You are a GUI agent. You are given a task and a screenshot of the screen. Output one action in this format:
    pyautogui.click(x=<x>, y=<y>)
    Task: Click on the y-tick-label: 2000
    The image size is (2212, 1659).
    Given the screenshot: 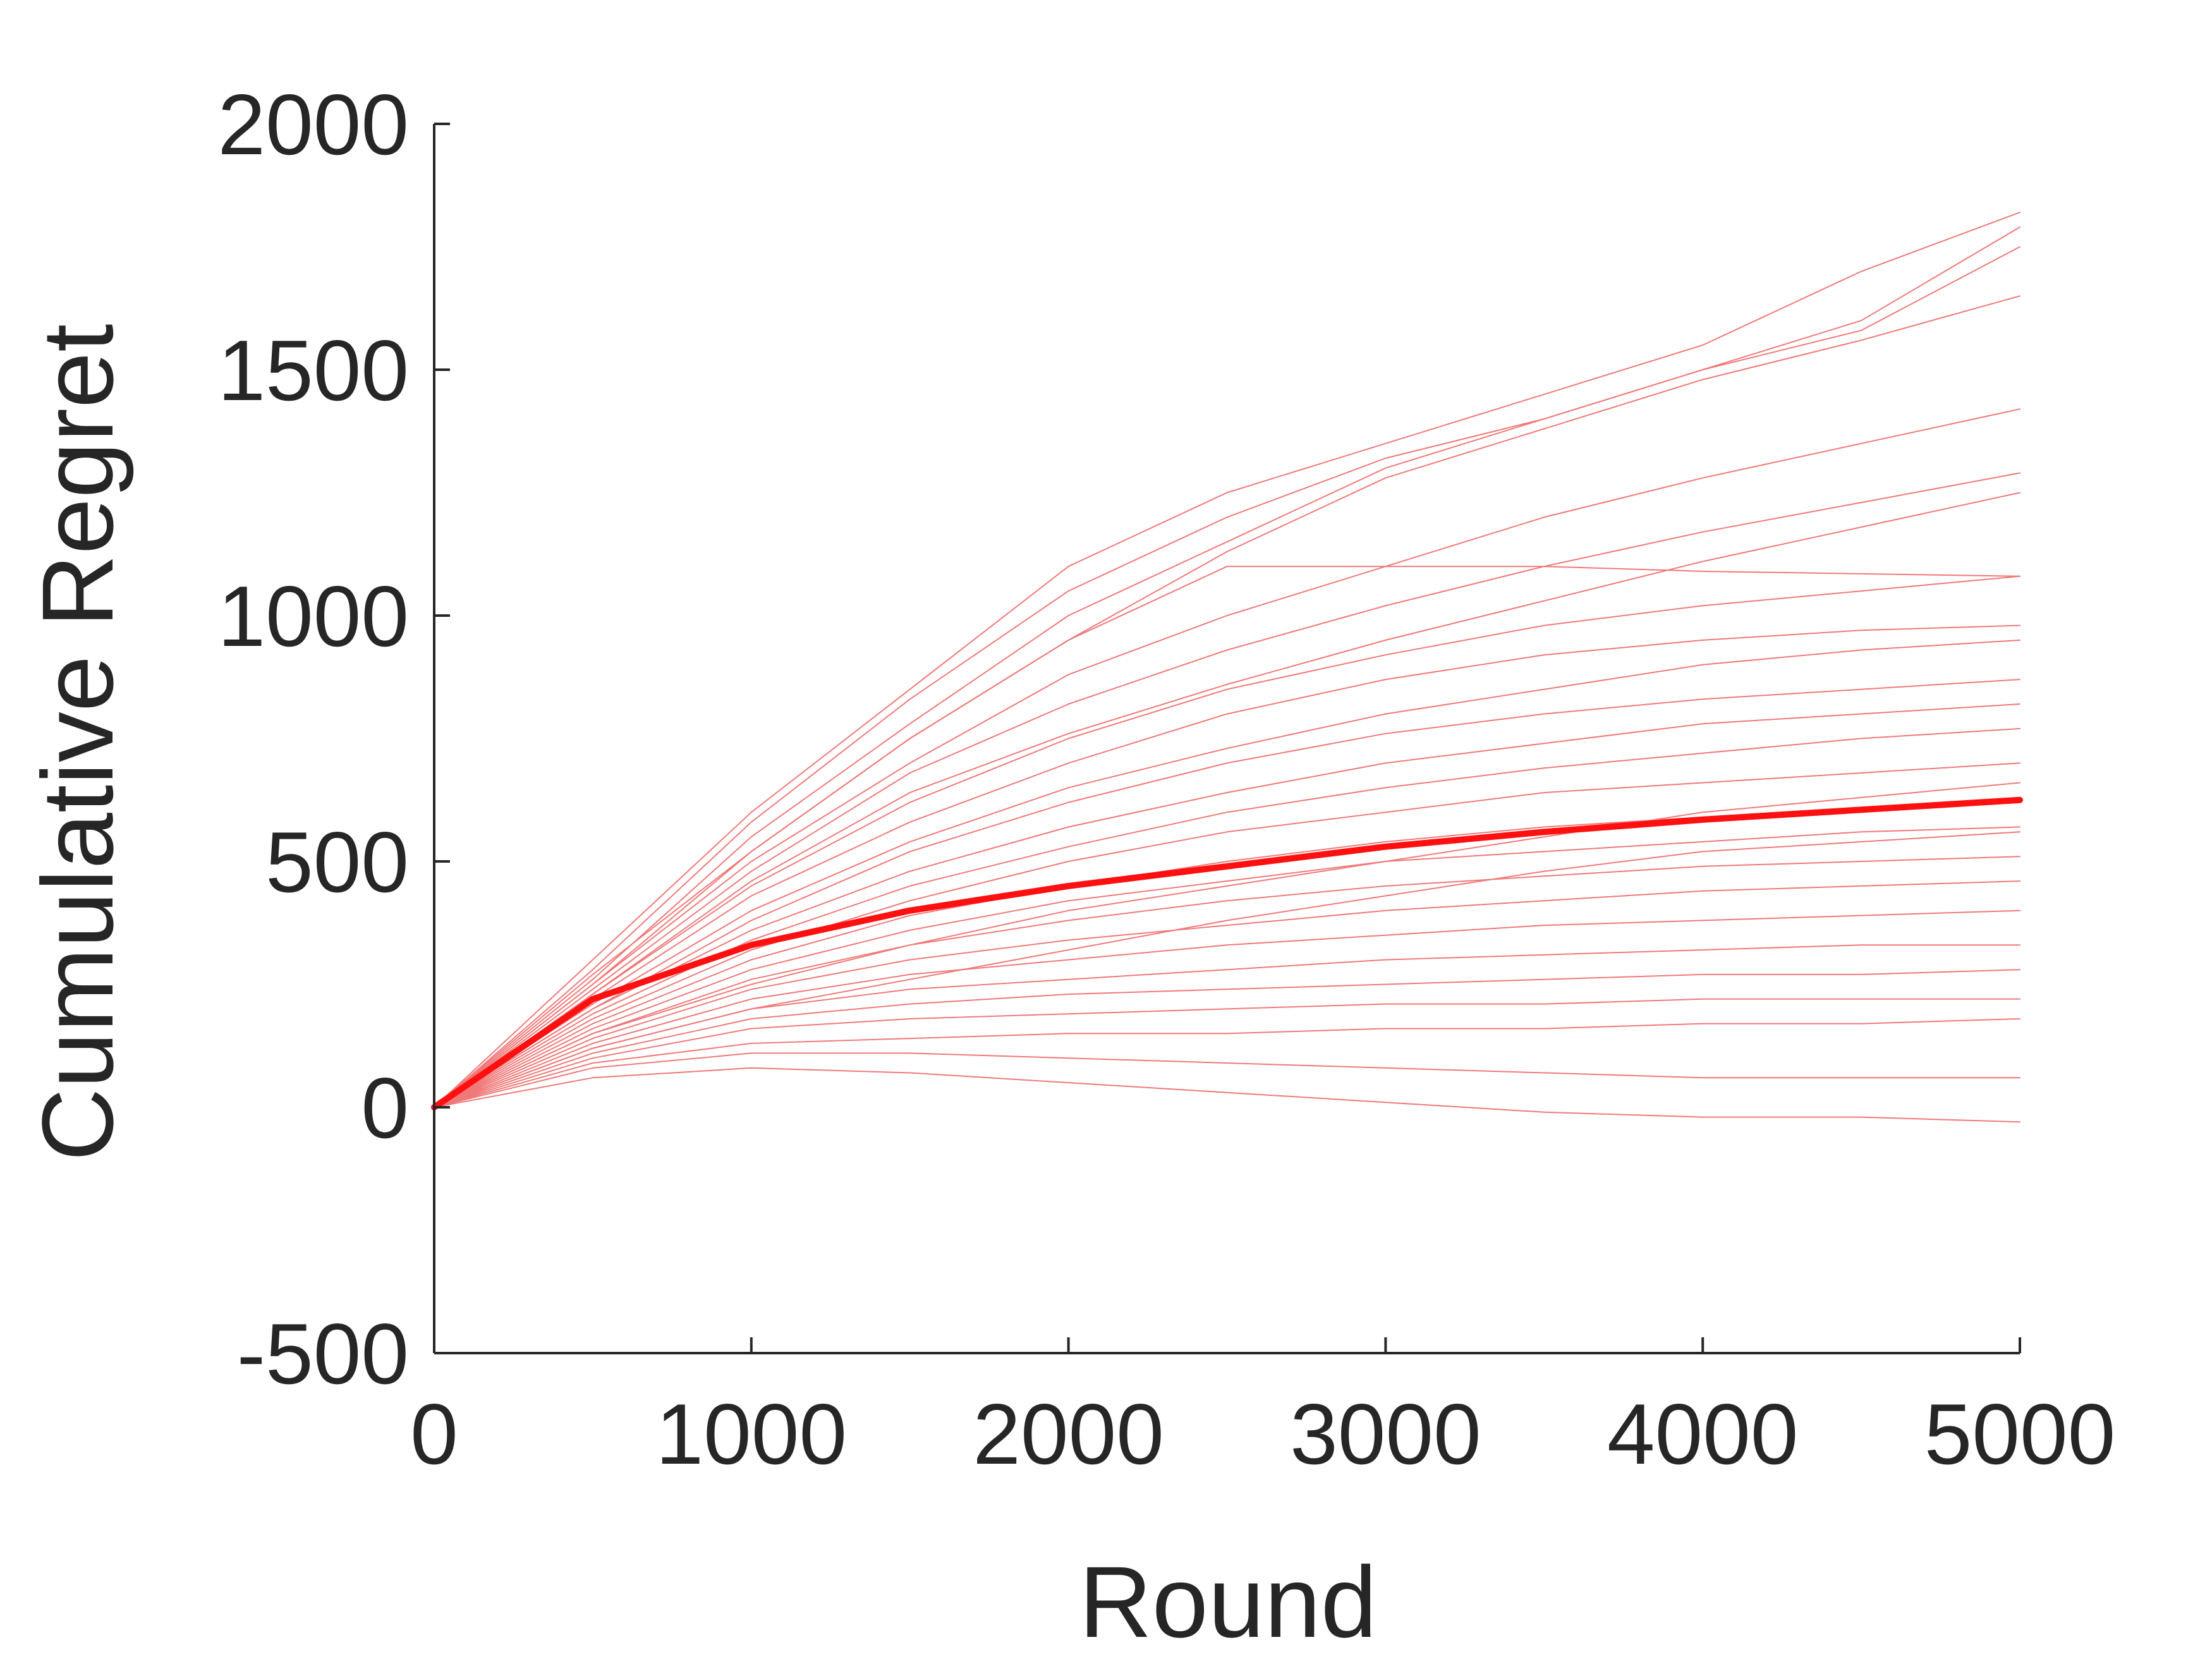 What is the action you would take?
    pyautogui.click(x=313, y=125)
    